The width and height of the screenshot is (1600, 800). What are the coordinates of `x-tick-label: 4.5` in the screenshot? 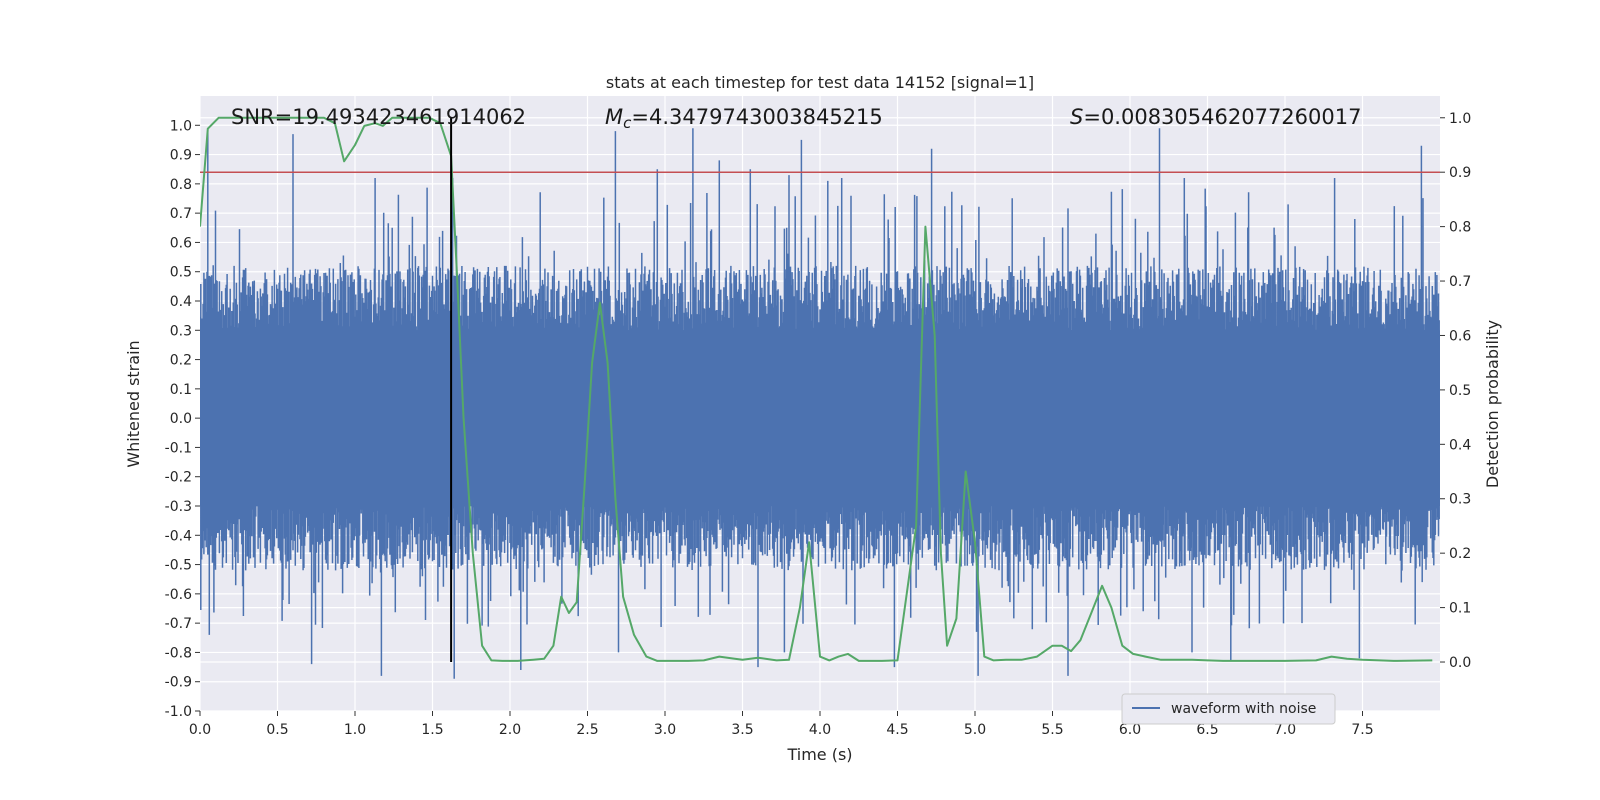 It's located at (897, 730).